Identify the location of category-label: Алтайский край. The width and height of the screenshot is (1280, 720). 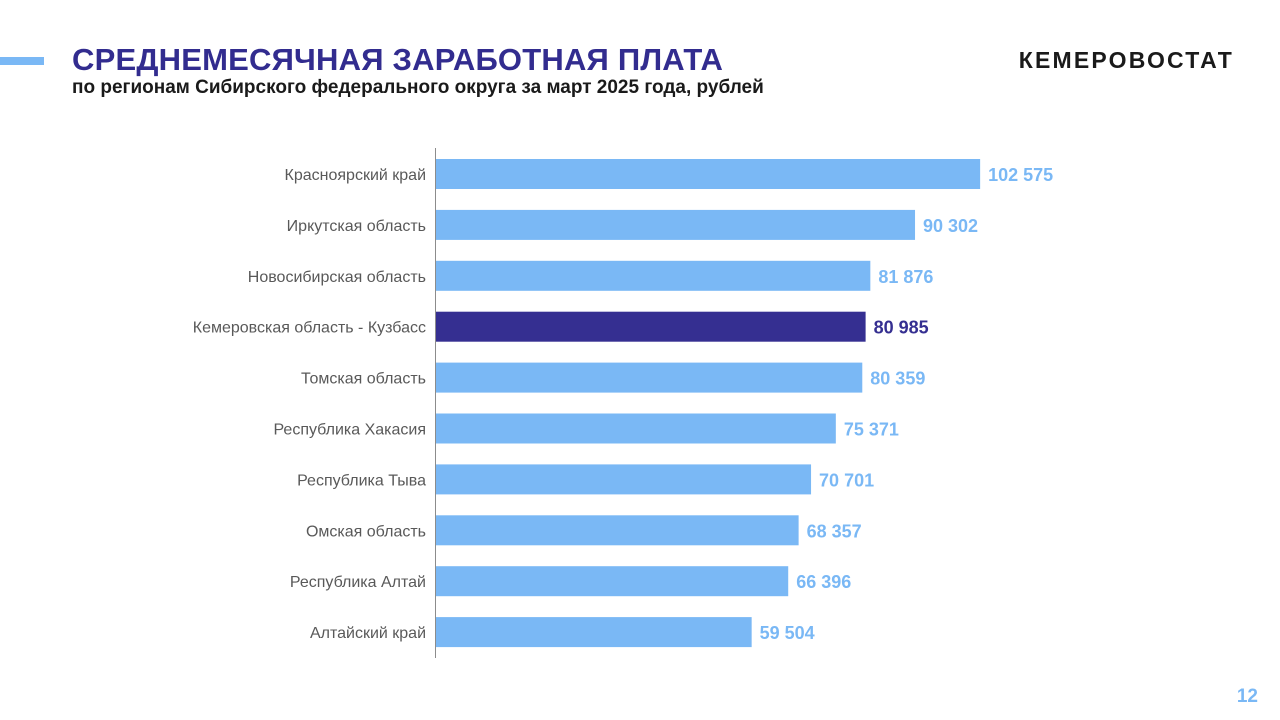
(368, 633).